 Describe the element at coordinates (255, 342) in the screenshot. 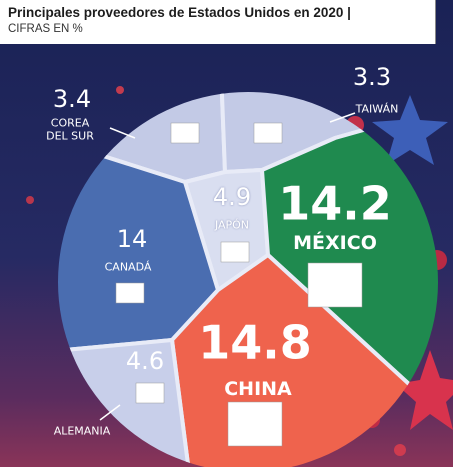

I see `value-label: 14.8` at that location.